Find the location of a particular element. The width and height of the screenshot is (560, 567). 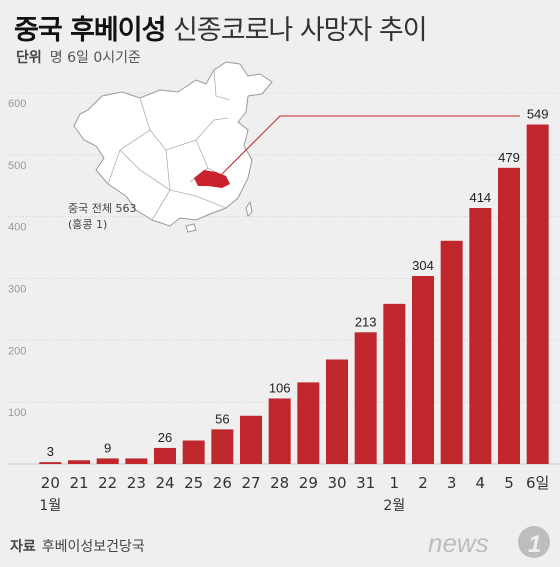

map-note: 중국 전체 563 (홍콩 1) is located at coordinates (102, 217).